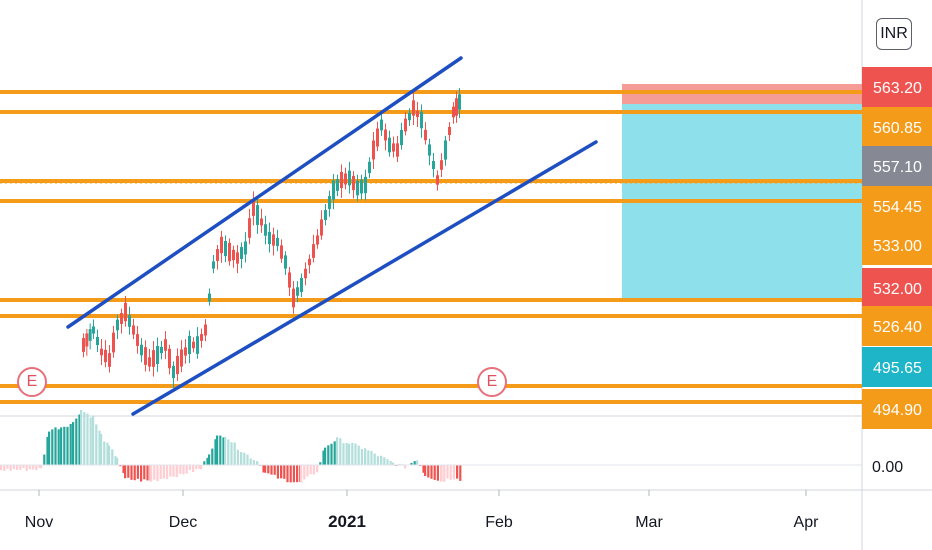 This screenshot has width=932, height=550. I want to click on price-tag-label: 560.85, so click(897, 128).